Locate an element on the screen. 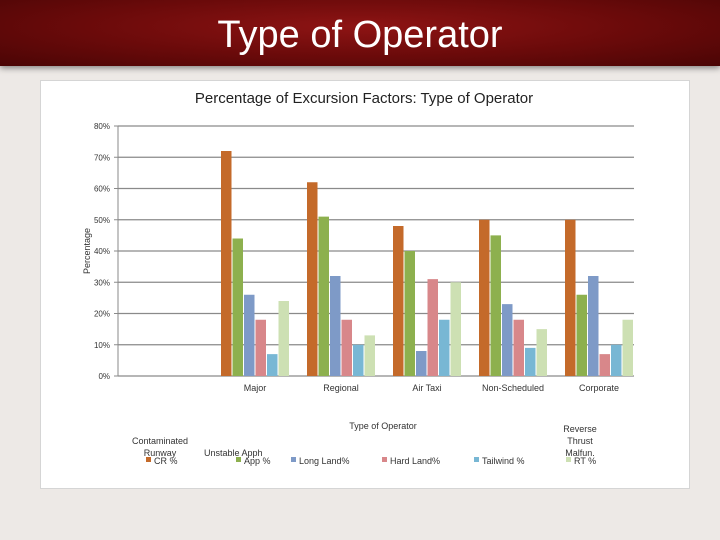 The image size is (720, 540). x-axis-title: Type of Operator is located at coordinates (383, 426).